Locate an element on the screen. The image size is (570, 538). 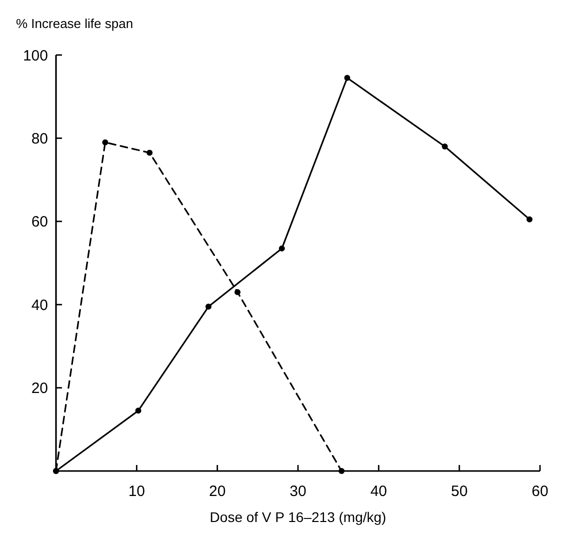
x-tick-label: 20 is located at coordinates (217, 491).